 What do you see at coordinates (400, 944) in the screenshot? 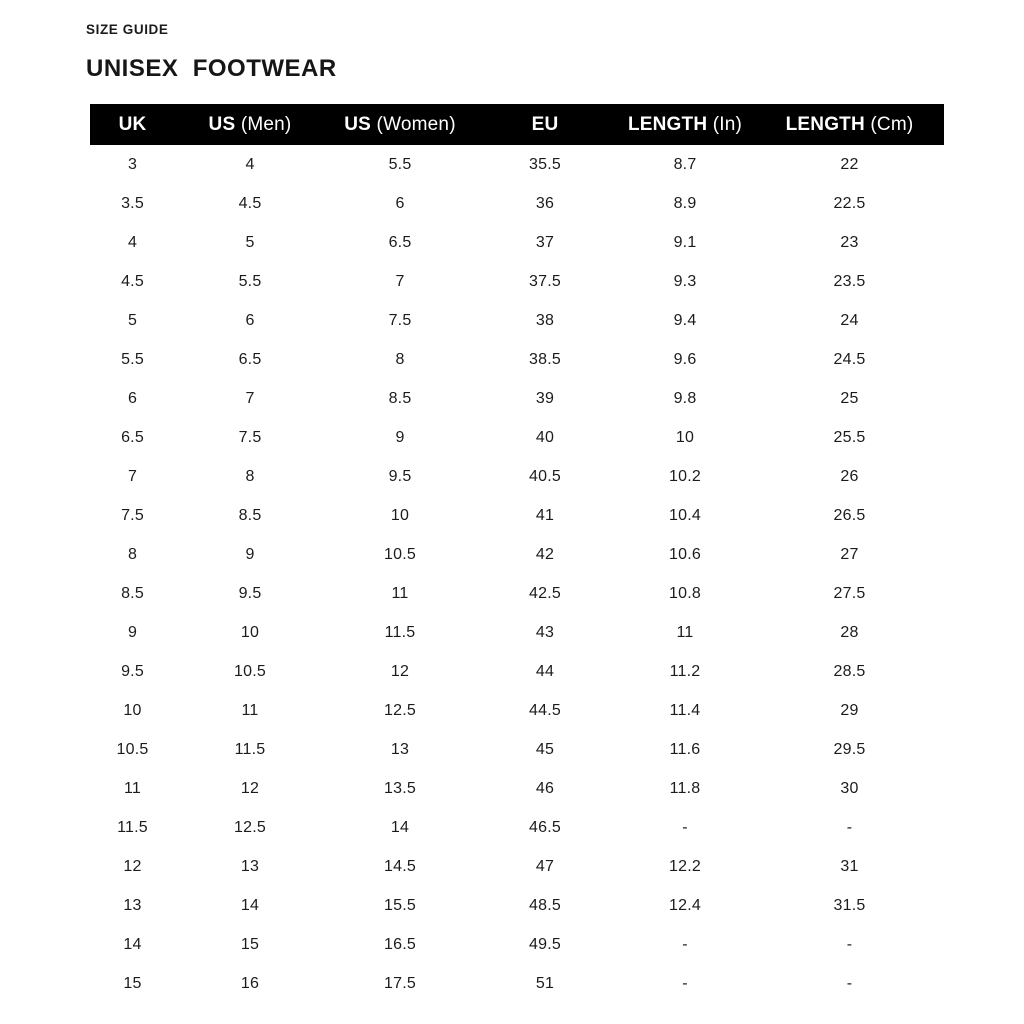
I see `size-cell-us-women: 16.5` at bounding box center [400, 944].